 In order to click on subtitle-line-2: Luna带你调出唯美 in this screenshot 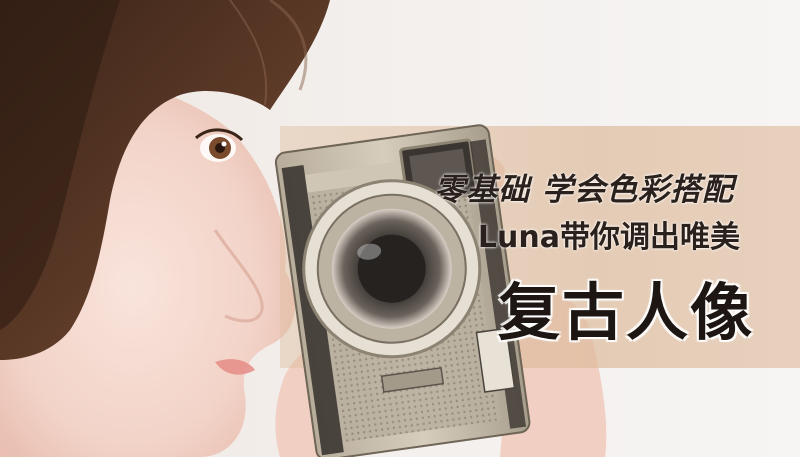, I will do `click(608, 237)`.